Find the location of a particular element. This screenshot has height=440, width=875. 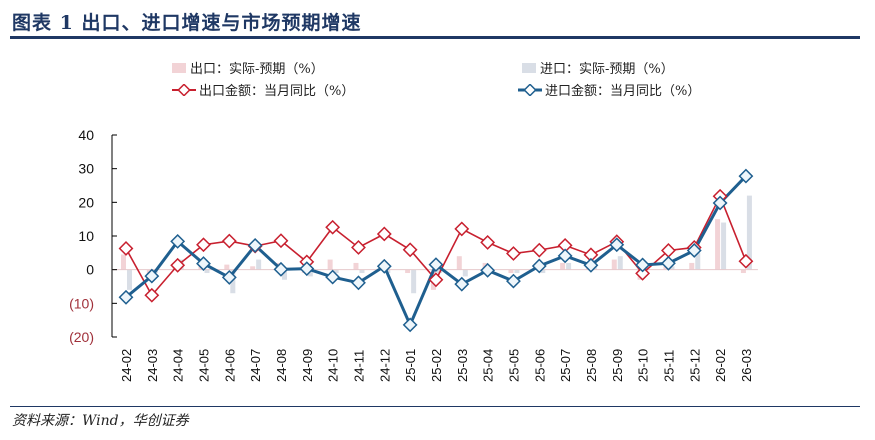

x-tick-label: 24-09 is located at coordinates (307, 365).